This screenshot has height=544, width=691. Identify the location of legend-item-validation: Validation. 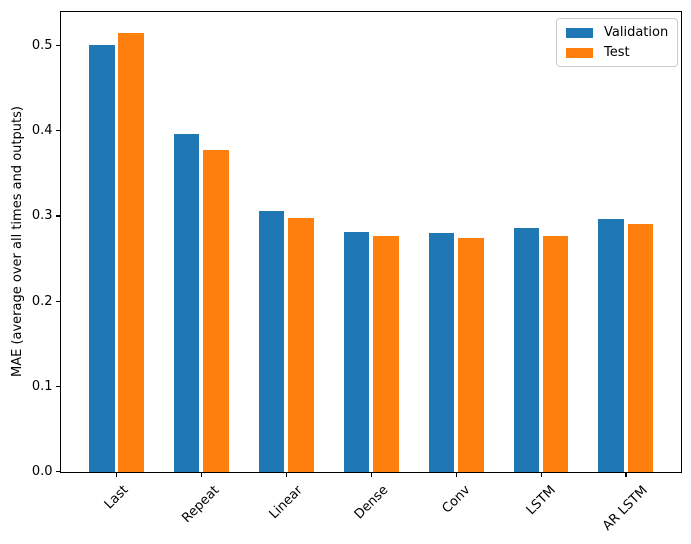
(617, 32).